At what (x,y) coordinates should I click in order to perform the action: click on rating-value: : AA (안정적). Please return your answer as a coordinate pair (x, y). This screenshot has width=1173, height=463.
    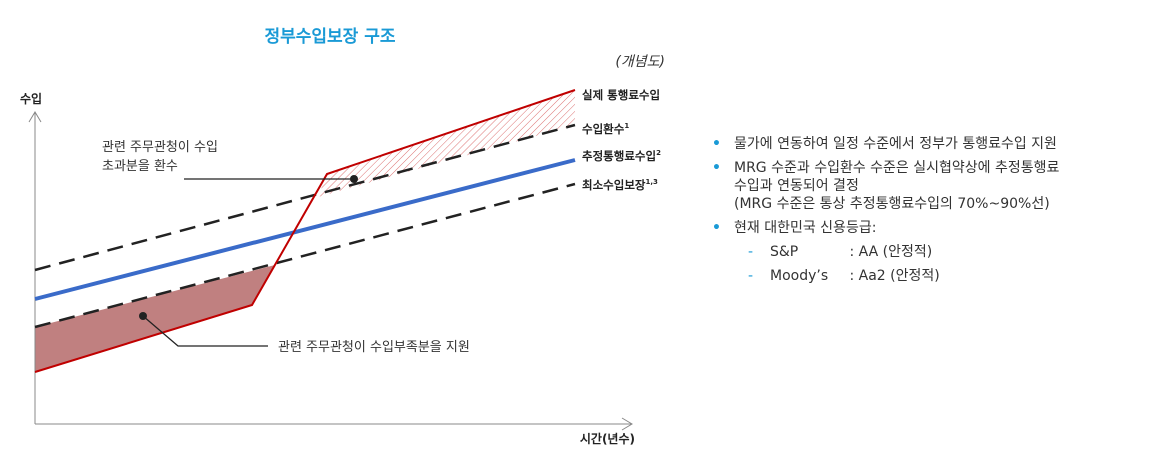
    Looking at the image, I should click on (891, 252).